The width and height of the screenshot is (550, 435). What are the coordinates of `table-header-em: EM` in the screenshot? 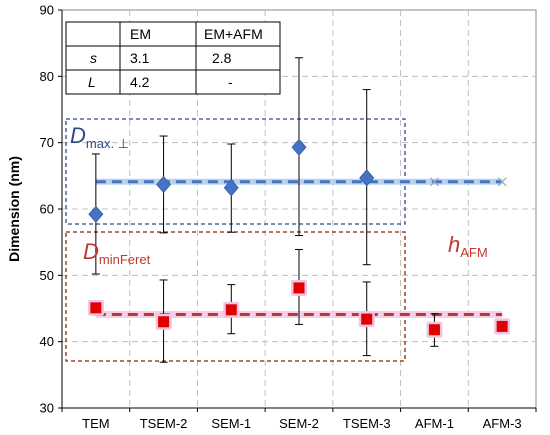 It's located at (140, 34).